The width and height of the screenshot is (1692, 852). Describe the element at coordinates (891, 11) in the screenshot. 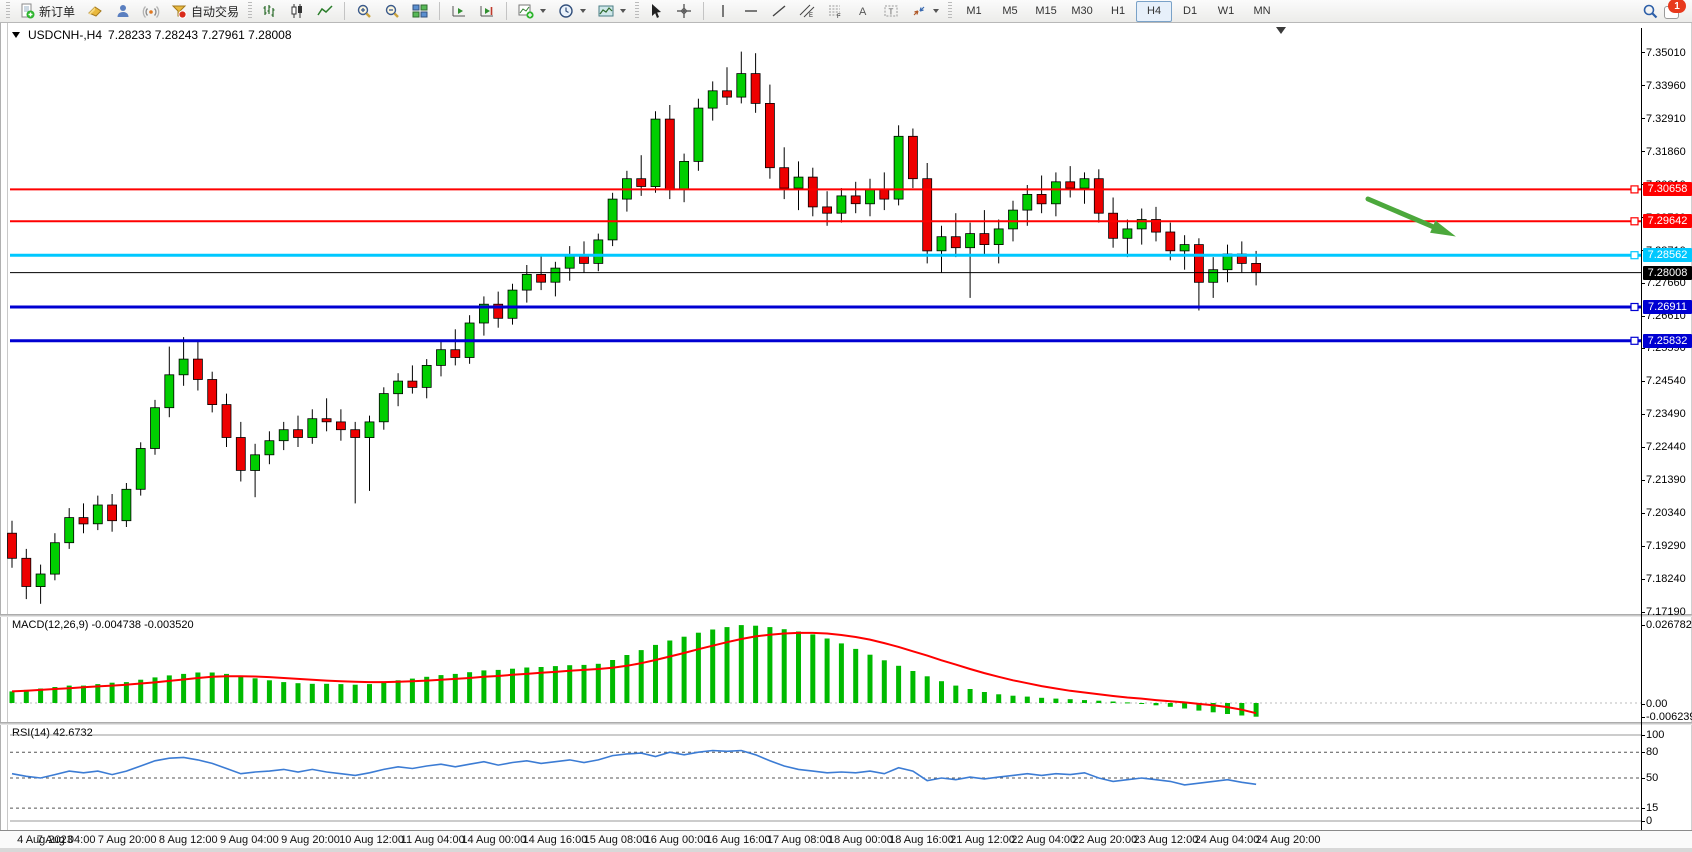

I see `text-label-tool-button: T` at that location.